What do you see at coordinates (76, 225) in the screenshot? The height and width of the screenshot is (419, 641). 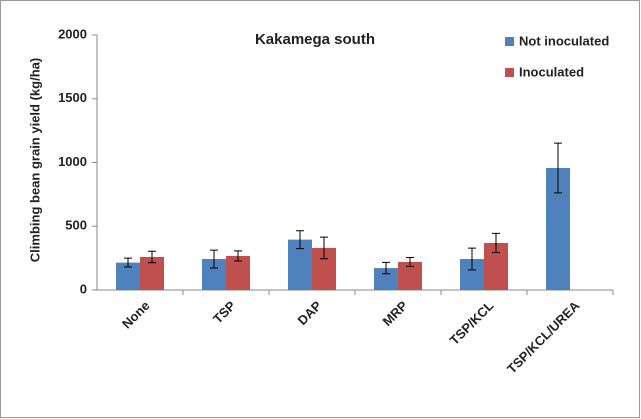 I see `y-tick-label: 500` at bounding box center [76, 225].